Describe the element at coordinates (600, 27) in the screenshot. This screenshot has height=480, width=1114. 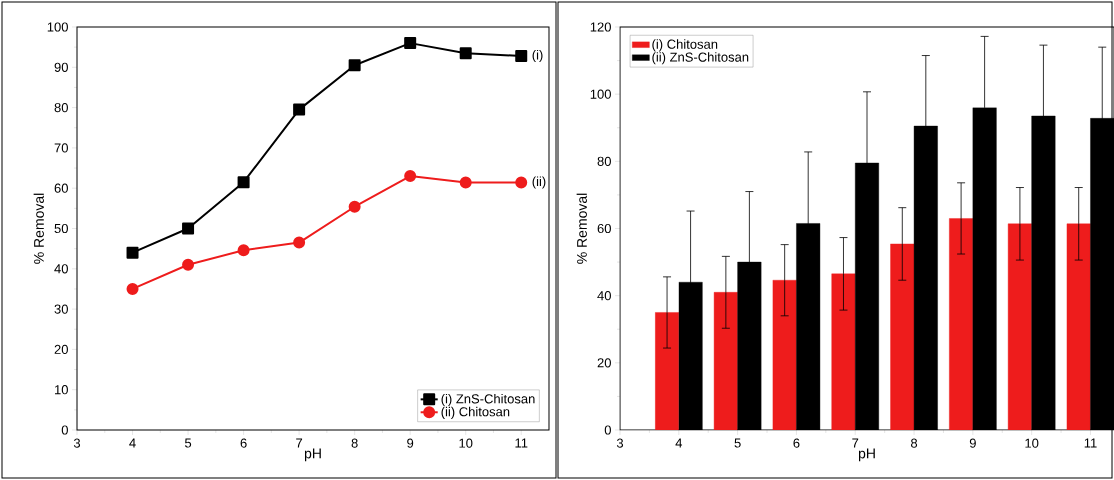
I see `y-tick-label: 120` at that location.